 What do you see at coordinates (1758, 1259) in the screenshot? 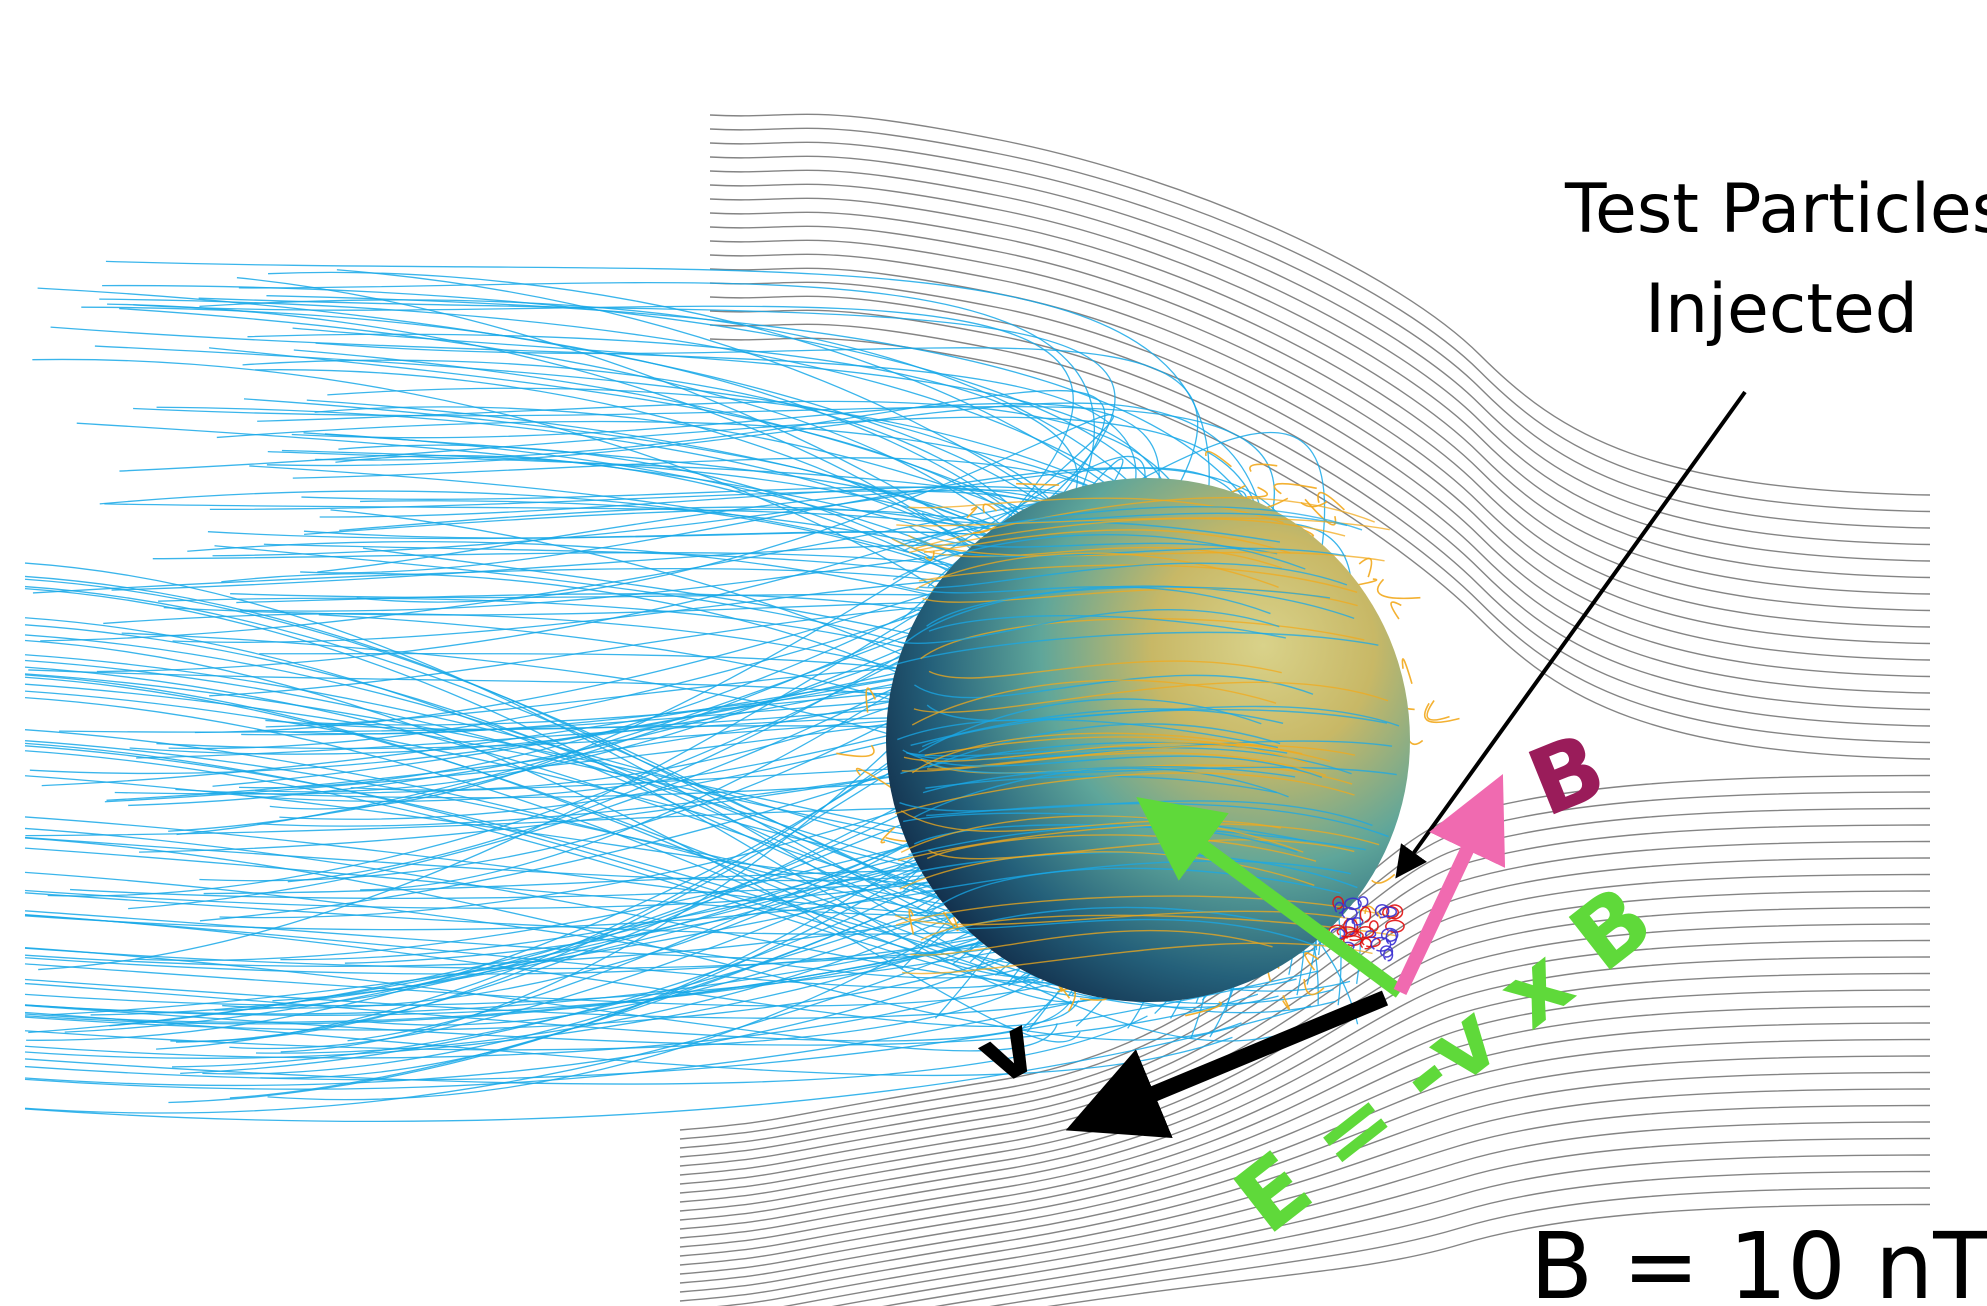
I see `field-strength-label: B = 10 nT` at bounding box center [1758, 1259].